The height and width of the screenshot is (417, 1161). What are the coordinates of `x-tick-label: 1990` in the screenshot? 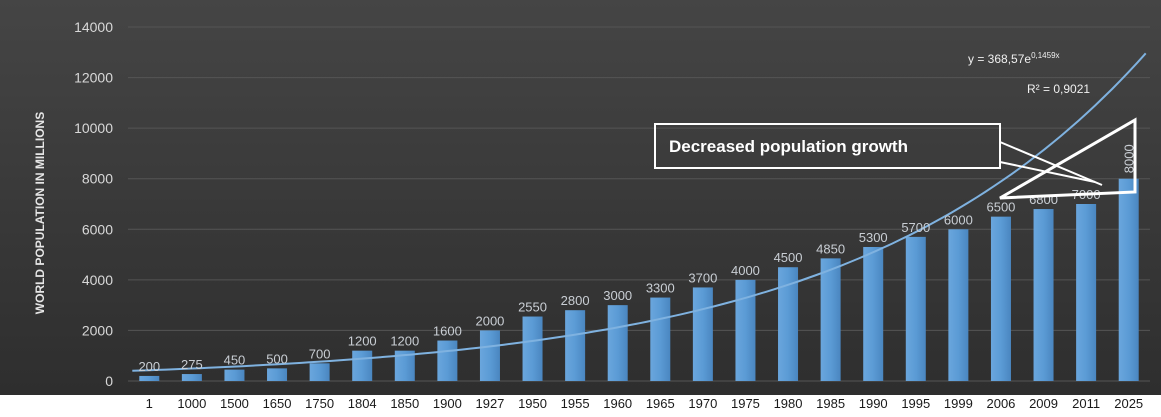 It's located at (873, 403).